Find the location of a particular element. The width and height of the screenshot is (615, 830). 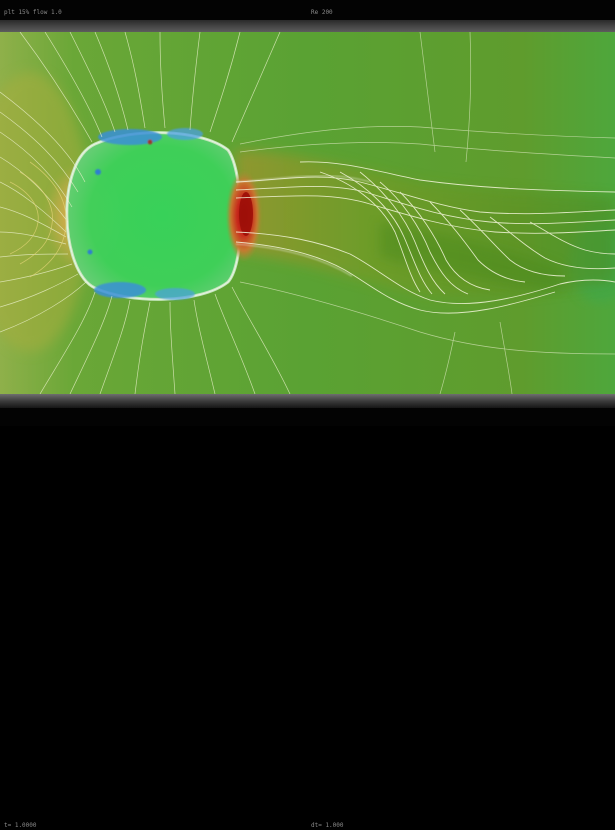

viewport-top-frame is located at coordinates (307, 26).